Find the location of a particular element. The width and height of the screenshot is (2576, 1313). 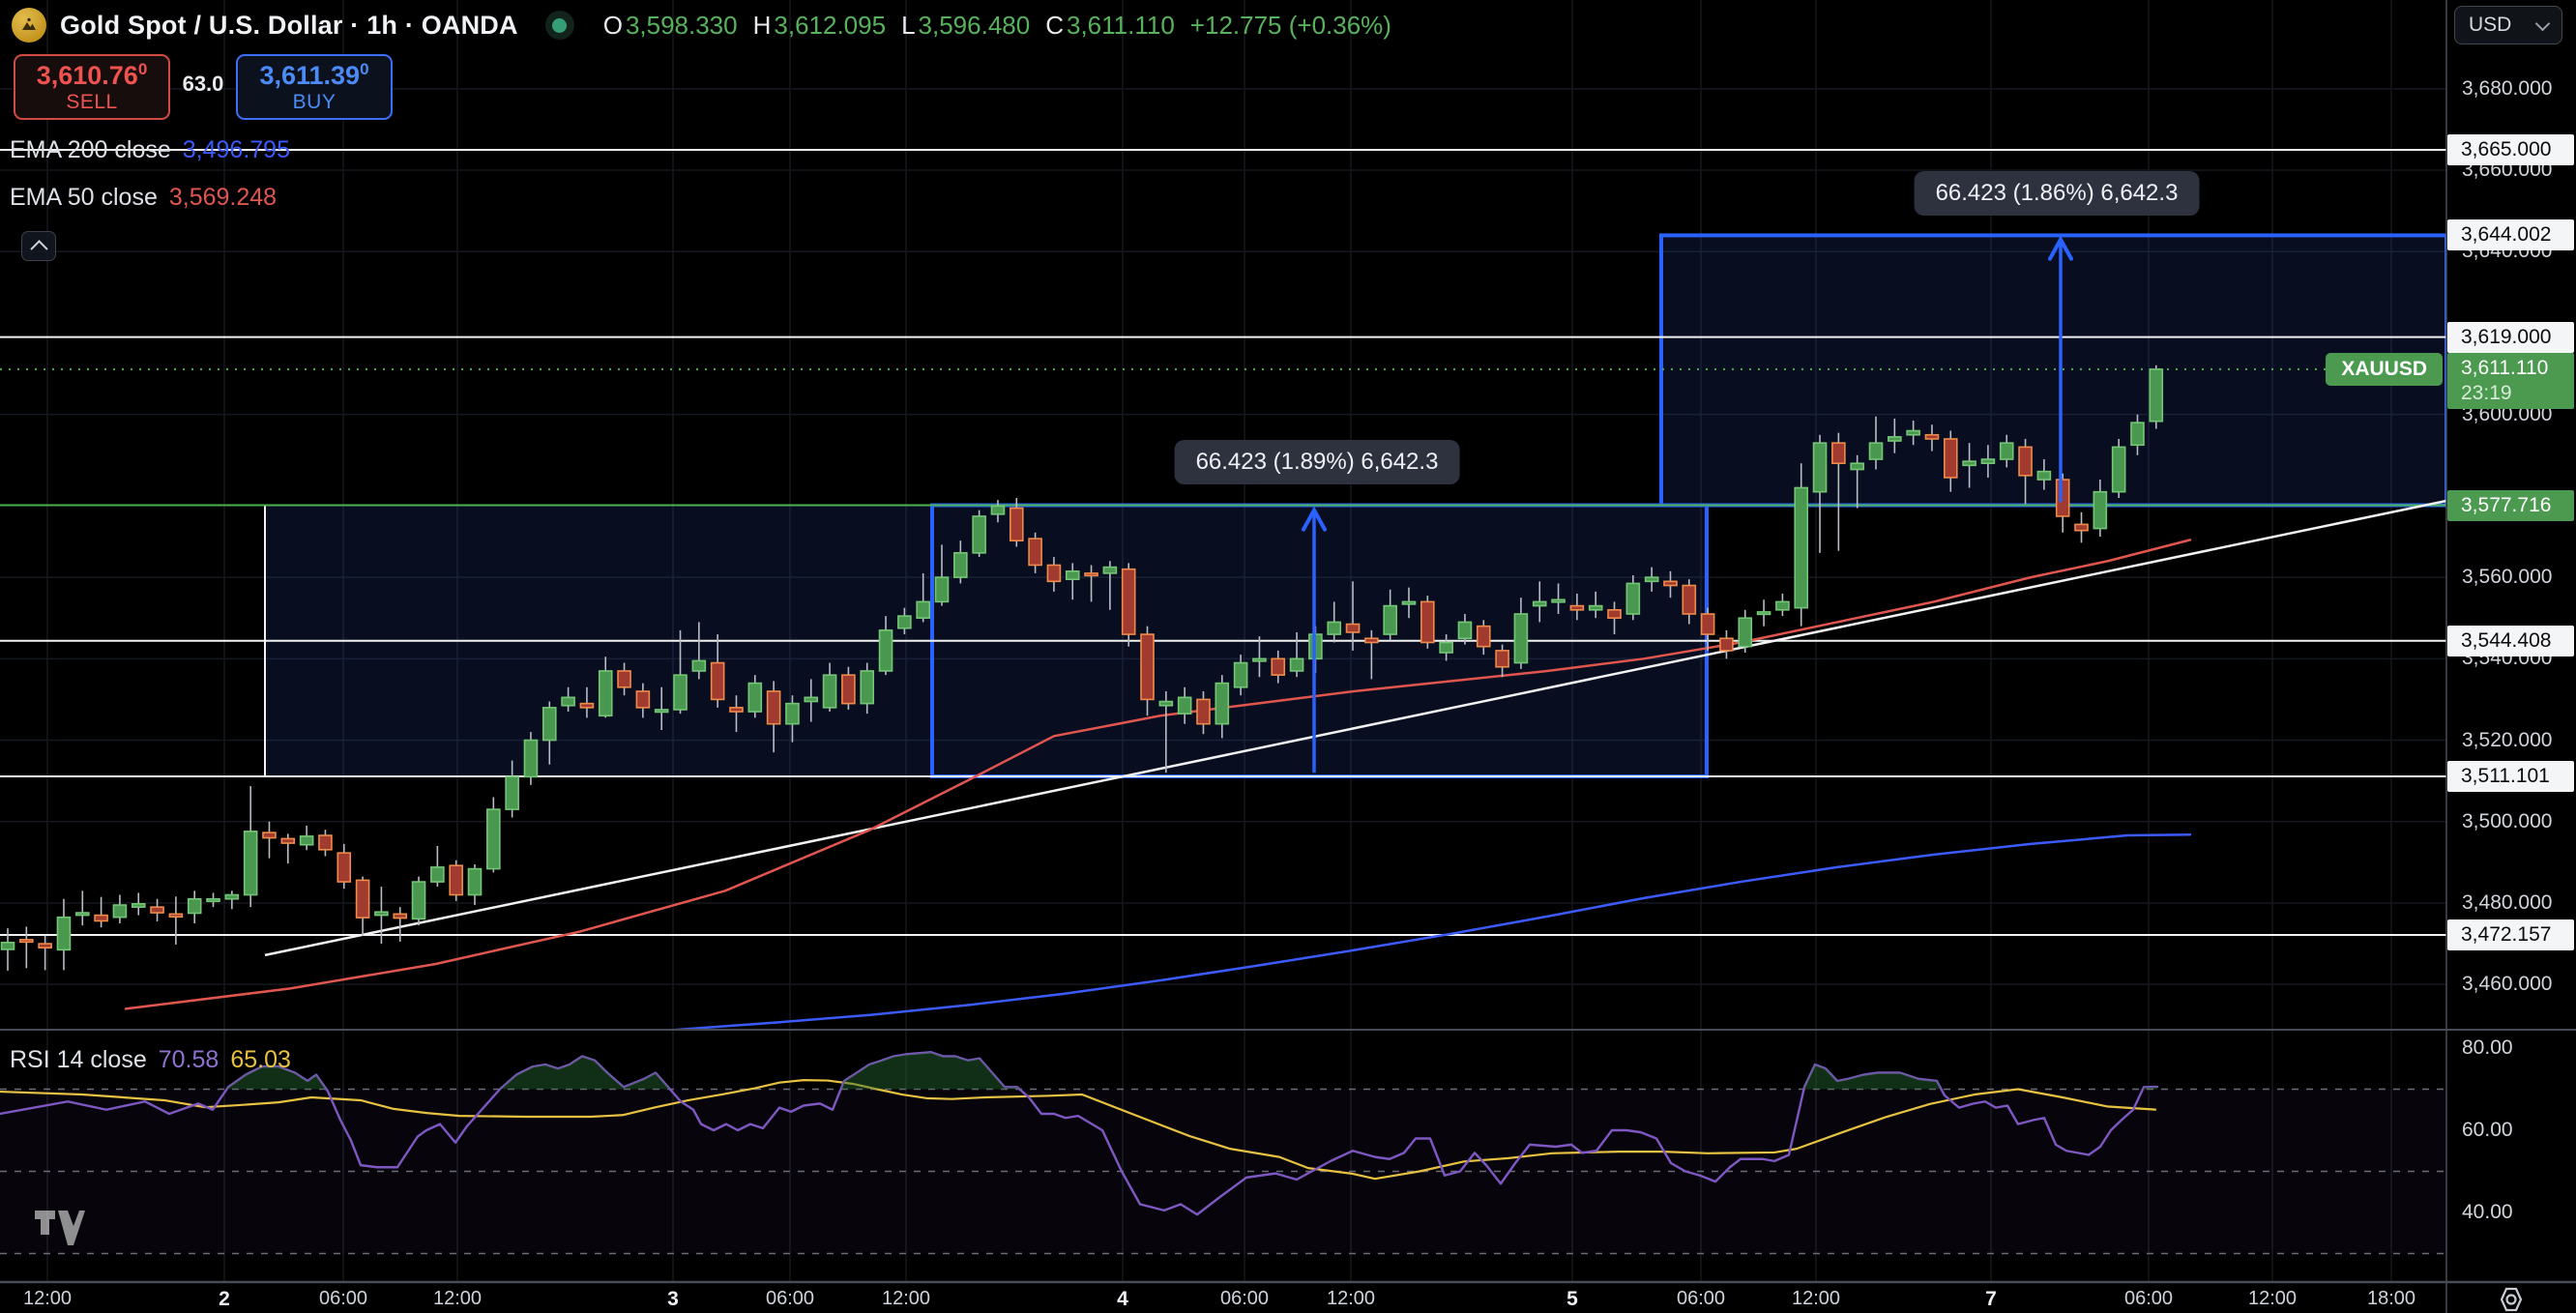

close-label: C is located at coordinates (1054, 25).